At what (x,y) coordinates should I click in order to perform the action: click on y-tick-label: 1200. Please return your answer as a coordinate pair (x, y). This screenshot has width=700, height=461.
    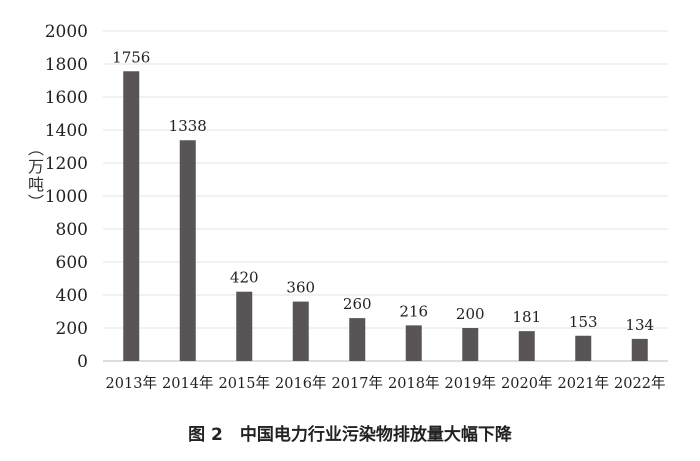
    Looking at the image, I should click on (66, 164).